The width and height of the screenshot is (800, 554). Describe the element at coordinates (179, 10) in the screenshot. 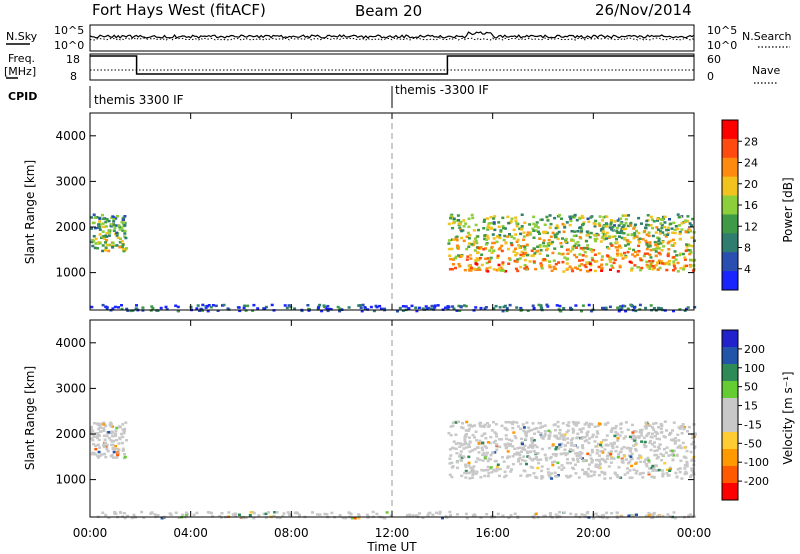

I see `station-title: Fort Hays West (fitACF)` at that location.